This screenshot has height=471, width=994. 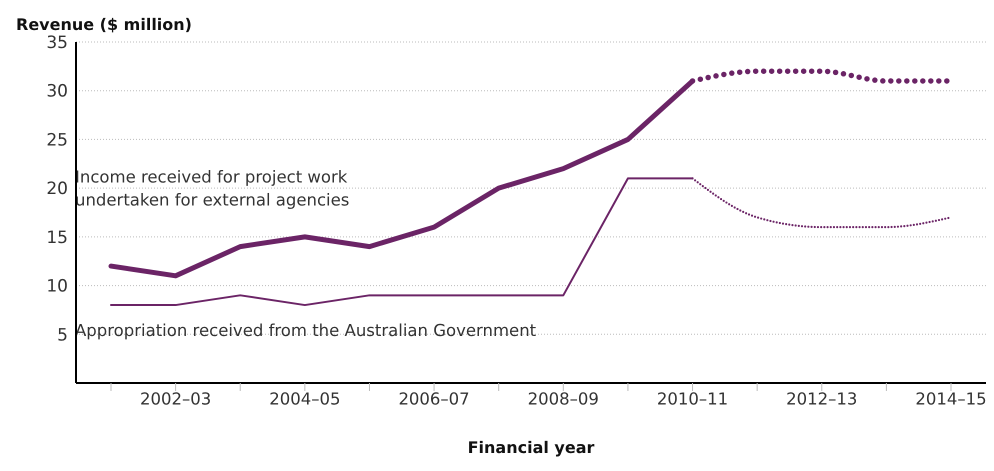 What do you see at coordinates (57, 140) in the screenshot?
I see `y-tick-label: 25` at bounding box center [57, 140].